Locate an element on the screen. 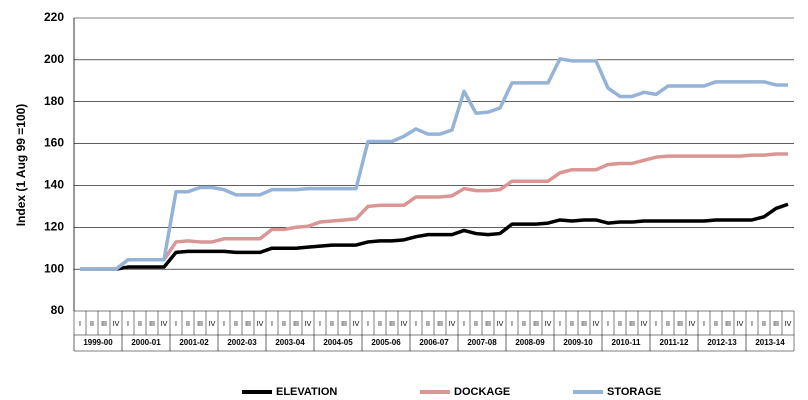 The width and height of the screenshot is (808, 400). x-group-label: 1999-00 is located at coordinates (98, 342).